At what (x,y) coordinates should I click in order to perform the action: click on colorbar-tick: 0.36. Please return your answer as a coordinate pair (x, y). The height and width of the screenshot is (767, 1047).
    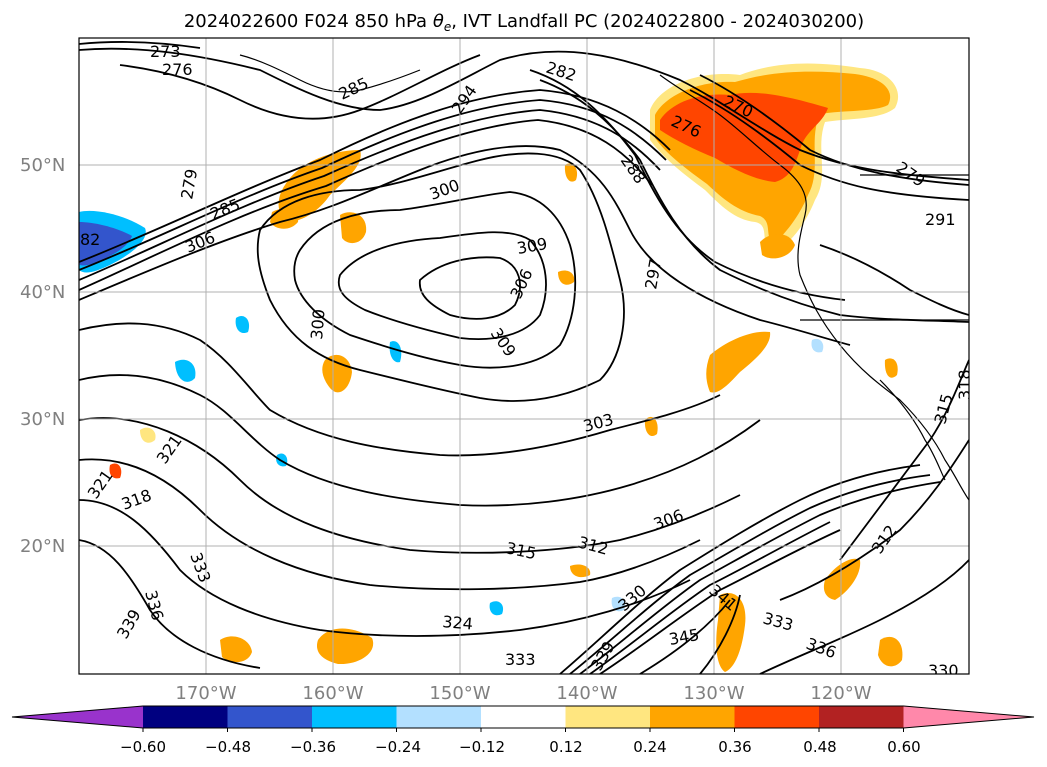
    Looking at the image, I should click on (734, 747).